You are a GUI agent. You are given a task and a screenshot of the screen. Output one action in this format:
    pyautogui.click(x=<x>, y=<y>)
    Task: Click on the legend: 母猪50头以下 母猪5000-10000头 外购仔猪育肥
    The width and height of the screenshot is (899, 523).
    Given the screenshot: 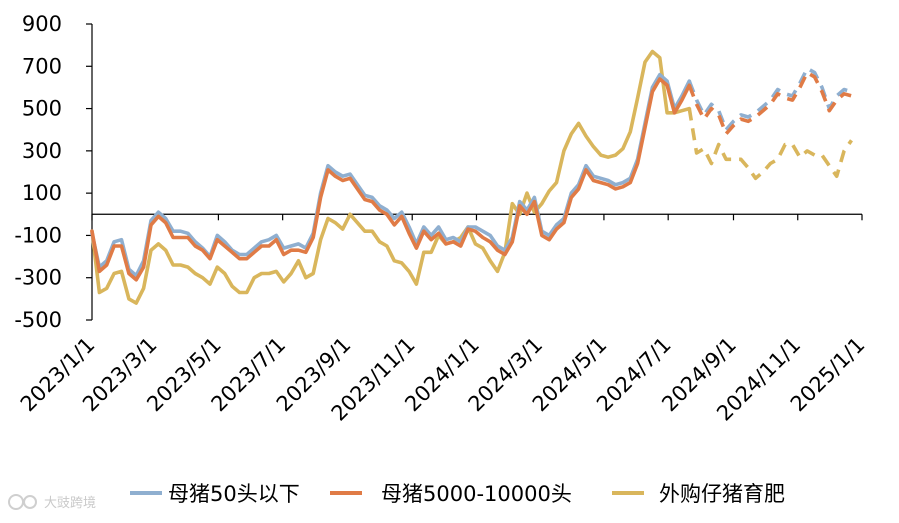 What is the action you would take?
    pyautogui.click(x=457, y=494)
    